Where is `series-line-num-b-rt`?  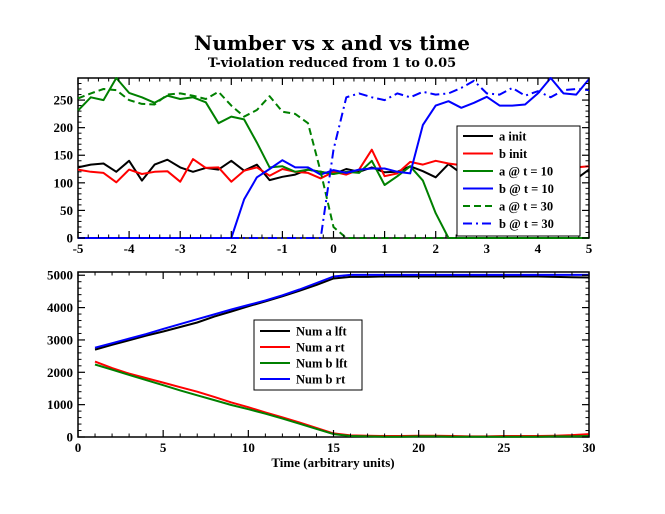
series-line-num-b-rt is located at coordinates (341, 311).